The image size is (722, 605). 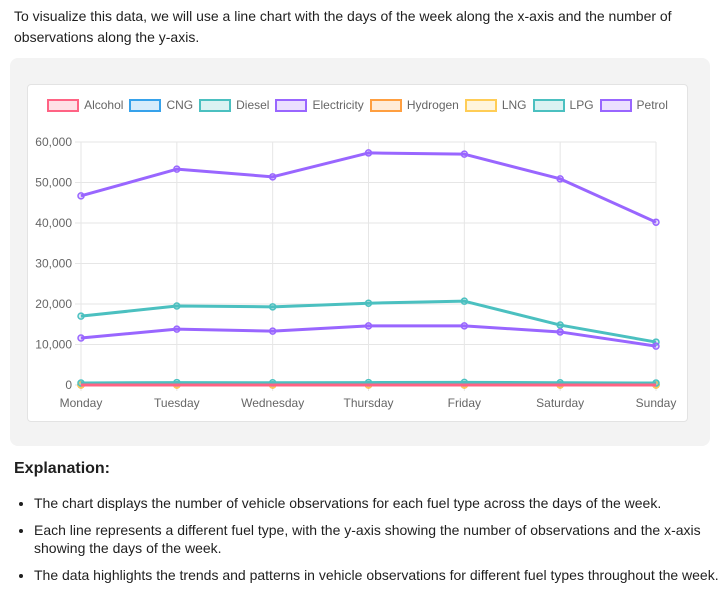 What do you see at coordinates (560, 403) in the screenshot?
I see `x-tick-label: Saturday` at bounding box center [560, 403].